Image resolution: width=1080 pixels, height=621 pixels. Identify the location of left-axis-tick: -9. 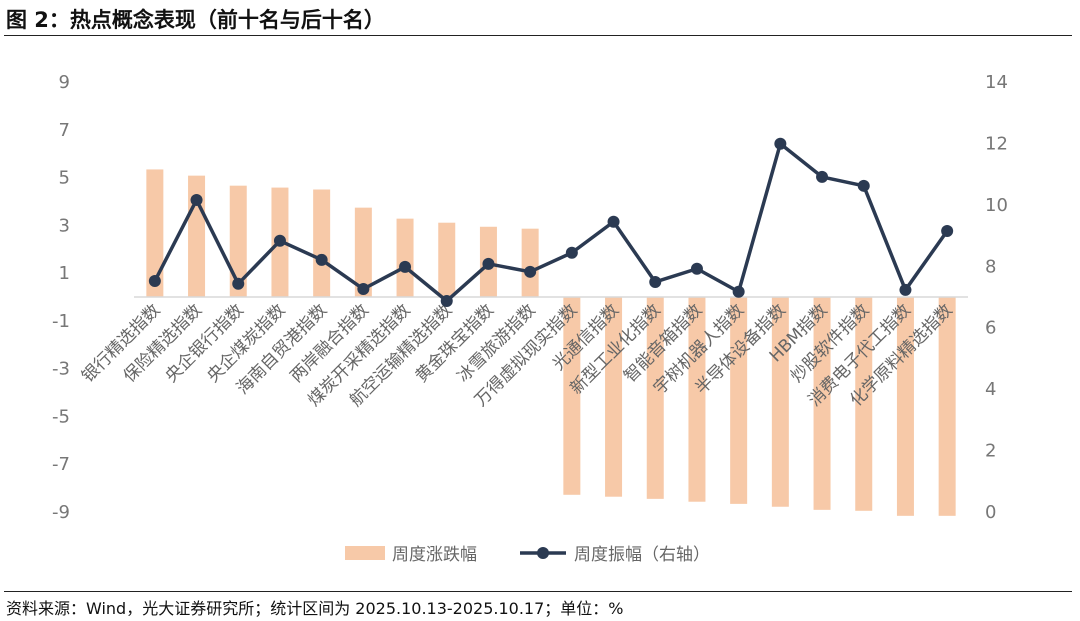
(61, 512).